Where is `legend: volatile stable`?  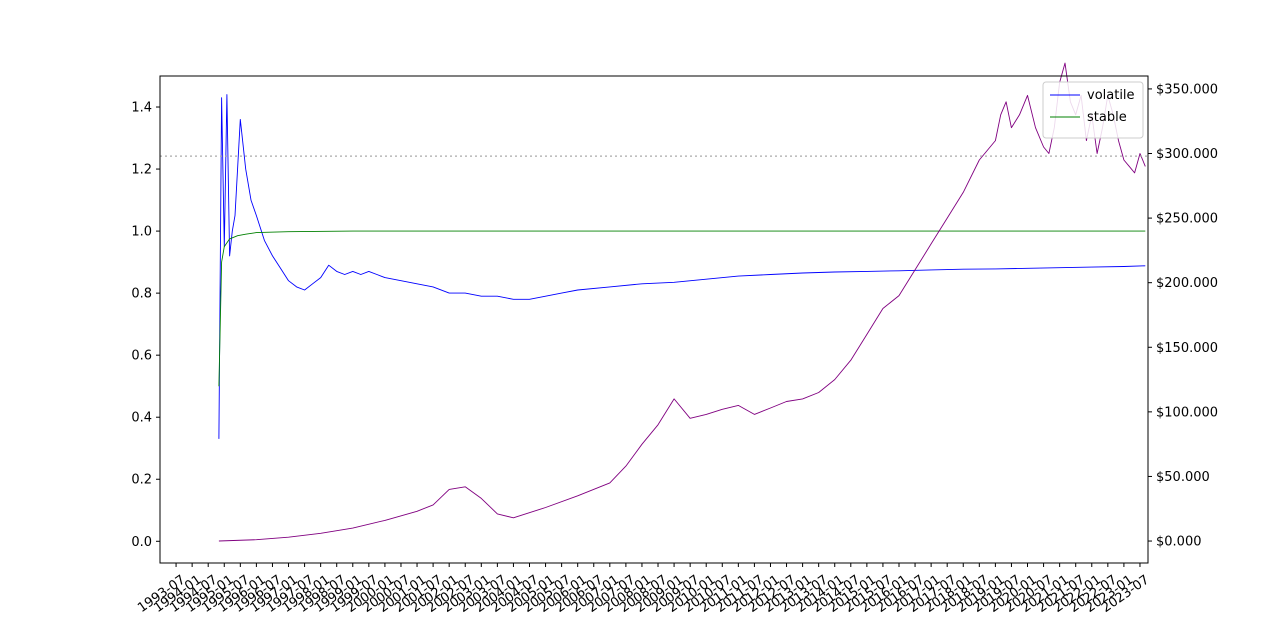
legend: volatile stable is located at coordinates (1093, 110).